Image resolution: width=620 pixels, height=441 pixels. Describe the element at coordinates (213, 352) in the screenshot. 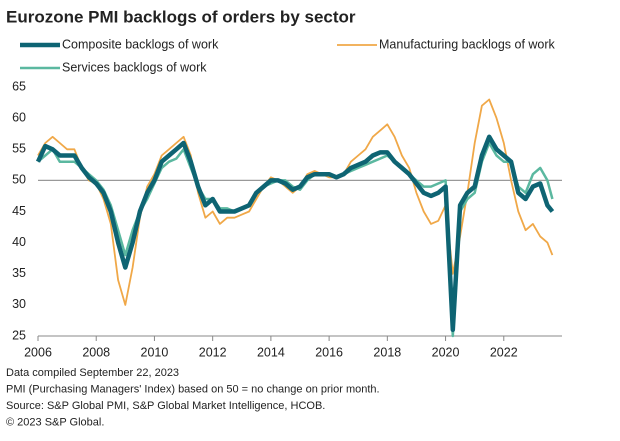

I see `x-tick-label: 2012` at that location.